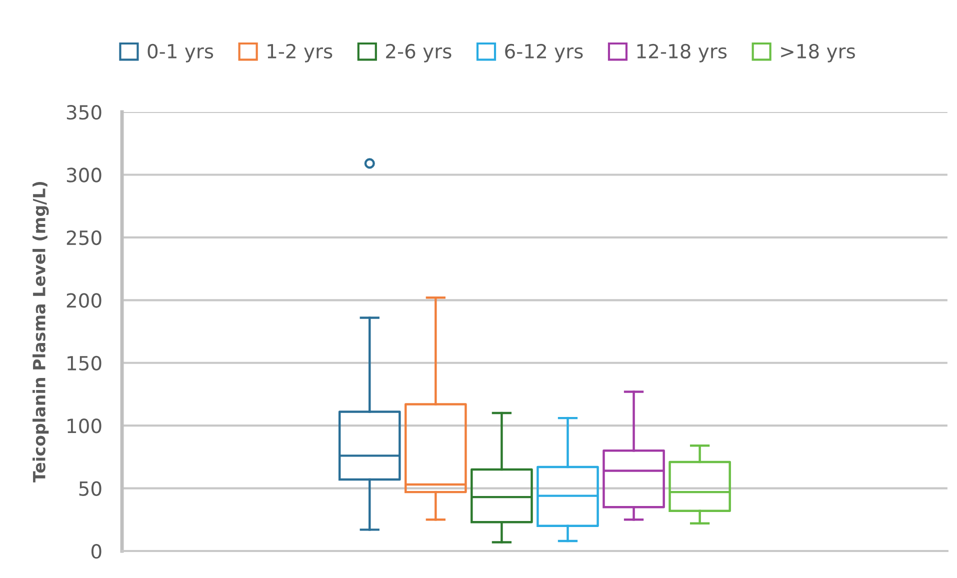 Image resolution: width=957 pixels, height=578 pixels. I want to click on y-axis-title: Teicoplanin Plasma Level (mg/L), so click(40, 332).